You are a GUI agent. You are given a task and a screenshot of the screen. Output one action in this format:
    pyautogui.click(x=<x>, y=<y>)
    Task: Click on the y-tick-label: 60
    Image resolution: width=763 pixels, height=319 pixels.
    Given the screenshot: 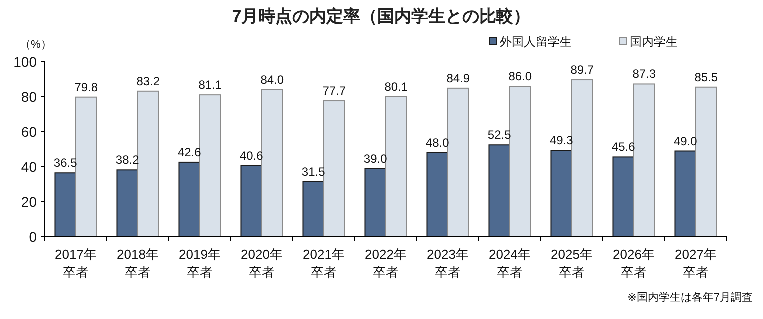 What is the action you would take?
    pyautogui.click(x=29, y=132)
    